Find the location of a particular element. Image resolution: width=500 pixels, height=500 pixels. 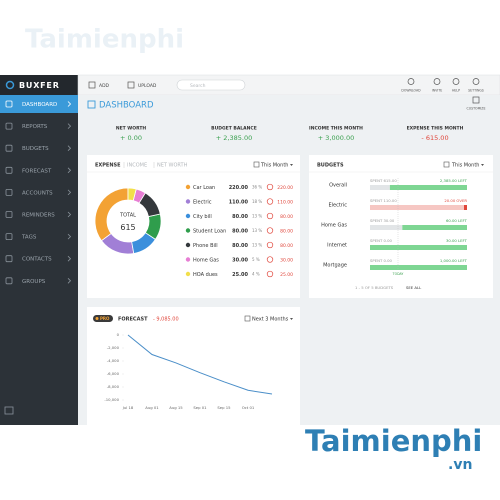

upload-icon is located at coordinates (131, 85).